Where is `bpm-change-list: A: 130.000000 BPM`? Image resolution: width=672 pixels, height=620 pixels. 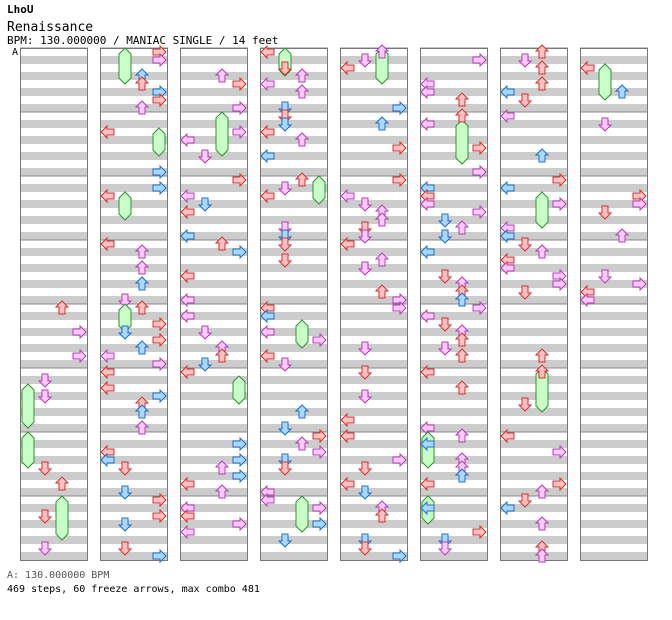 bpm-change-list: A: 130.000000 BPM is located at coordinates (58, 575).